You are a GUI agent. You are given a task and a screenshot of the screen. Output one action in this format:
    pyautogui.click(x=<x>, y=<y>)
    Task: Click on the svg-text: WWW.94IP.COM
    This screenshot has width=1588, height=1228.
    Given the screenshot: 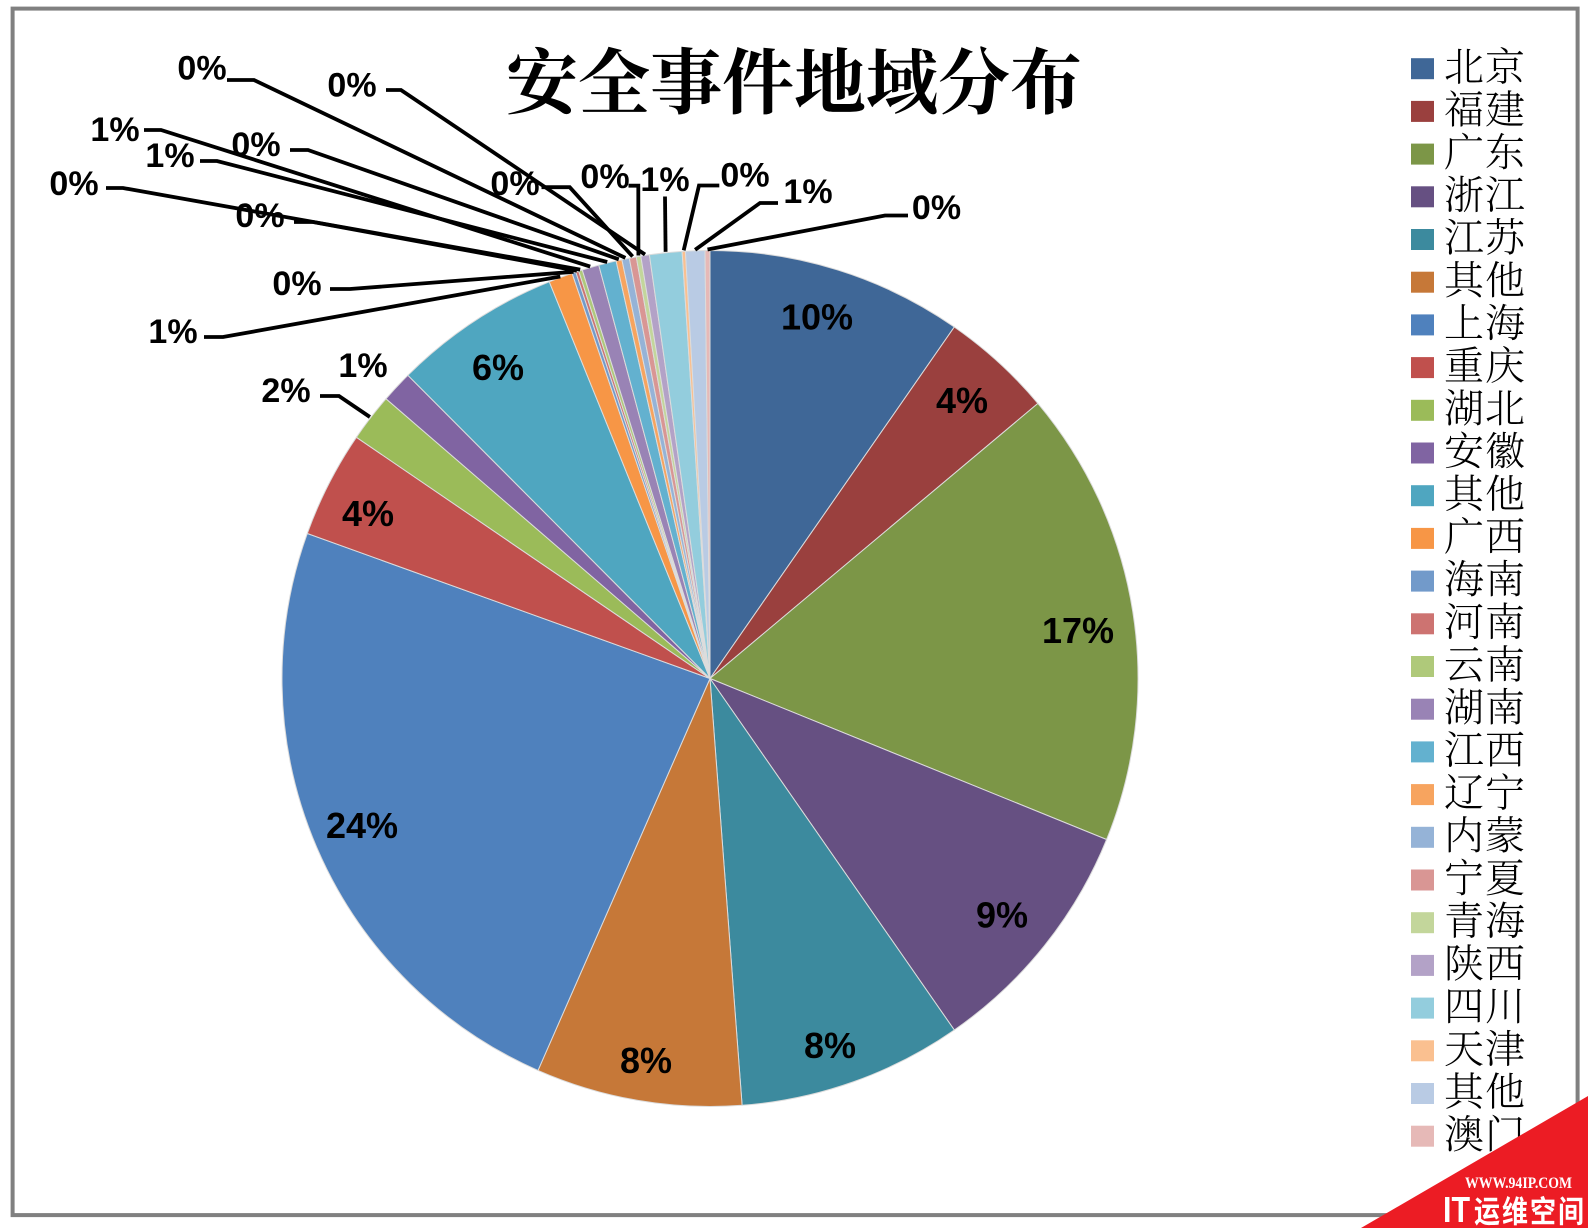 What is the action you would take?
    pyautogui.click(x=1518, y=1183)
    